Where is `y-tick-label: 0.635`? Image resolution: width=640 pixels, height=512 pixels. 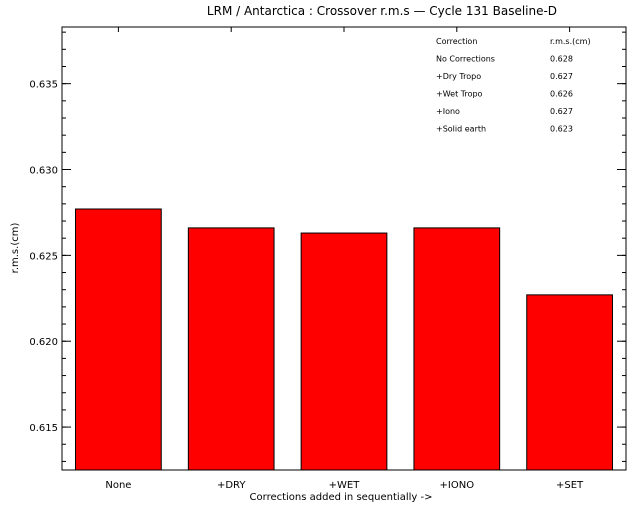 y-tick-label: 0.635 is located at coordinates (43, 85).